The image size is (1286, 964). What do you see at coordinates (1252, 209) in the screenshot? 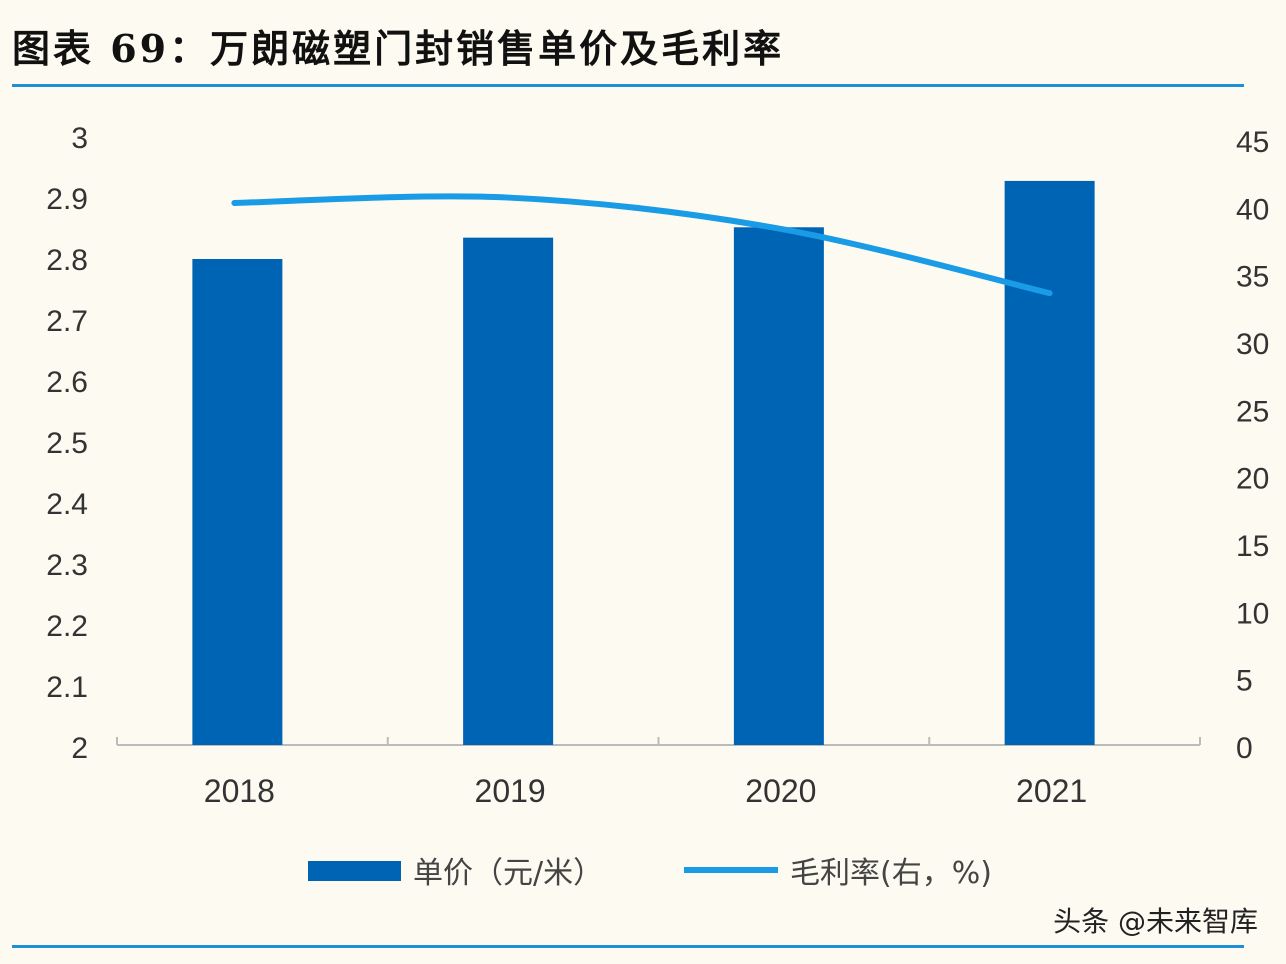
I see `y-right-tick-label: 40` at bounding box center [1252, 209].